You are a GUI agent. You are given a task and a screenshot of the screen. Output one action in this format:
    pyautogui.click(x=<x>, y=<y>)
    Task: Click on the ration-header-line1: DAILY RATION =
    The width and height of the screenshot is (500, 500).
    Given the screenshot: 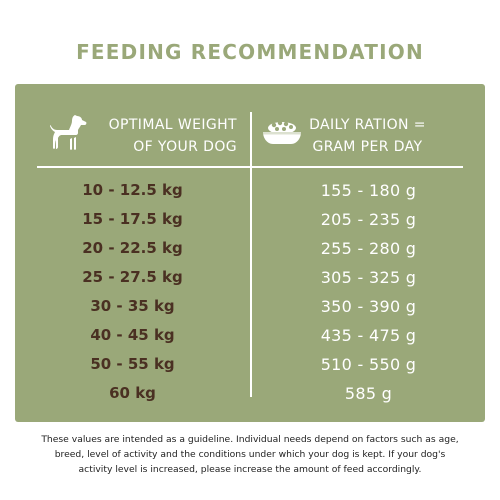 What is the action you would take?
    pyautogui.click(x=367, y=125)
    